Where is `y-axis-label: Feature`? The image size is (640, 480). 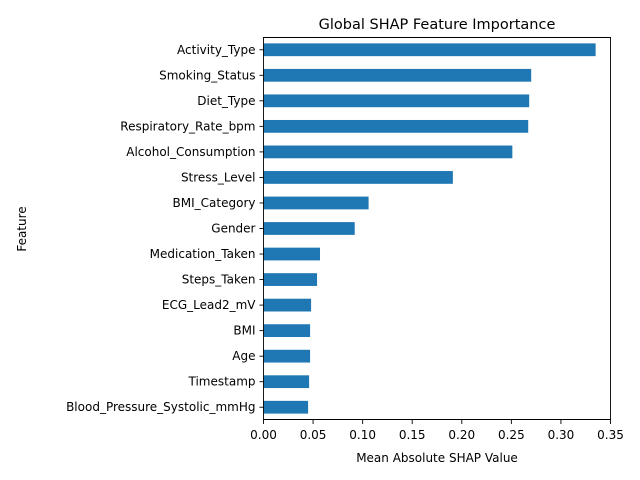 y-axis-label: Feature is located at coordinates (22, 228).